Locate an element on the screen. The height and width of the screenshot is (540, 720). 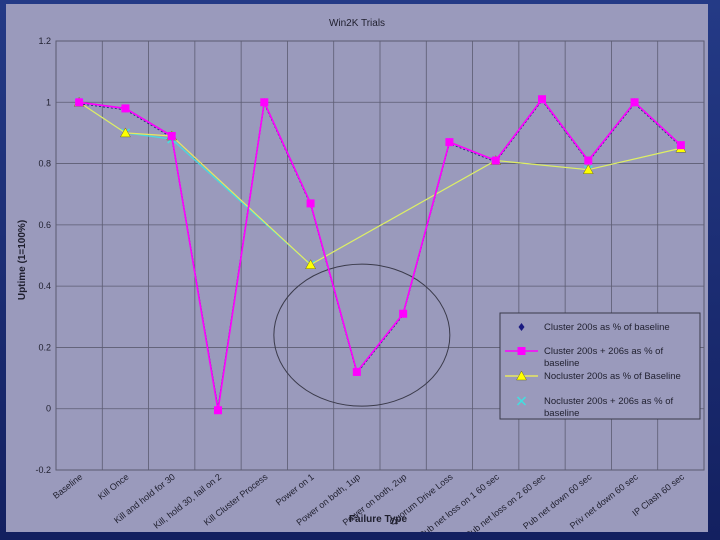
y-tick-label: 0.2 is located at coordinates (44, 347).